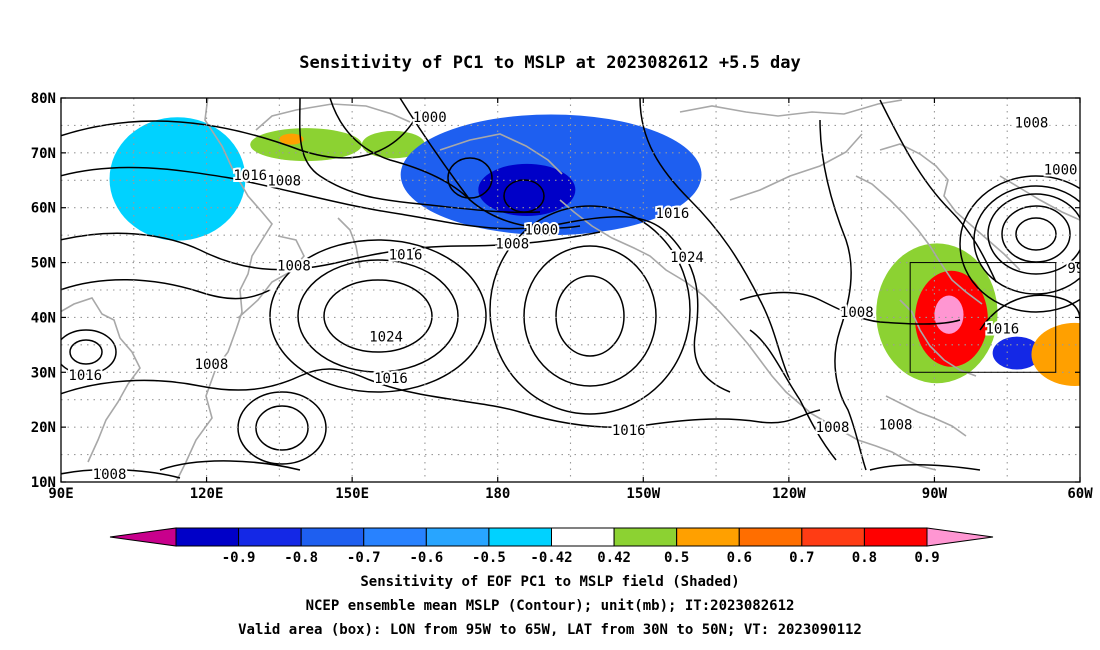 This screenshot has width=1100, height=650. I want to click on colorbar-label: -0.42, so click(551, 558).